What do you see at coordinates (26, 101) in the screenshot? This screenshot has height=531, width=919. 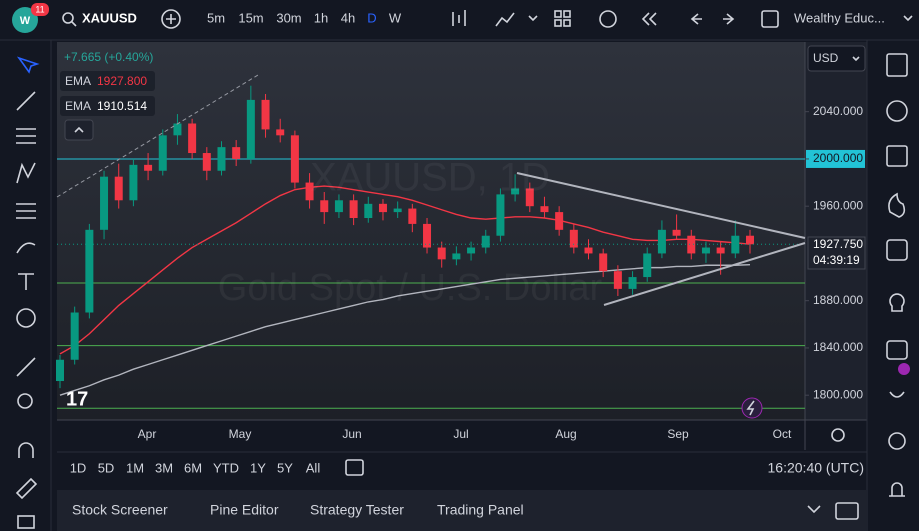 I see `line-tool` at bounding box center [26, 101].